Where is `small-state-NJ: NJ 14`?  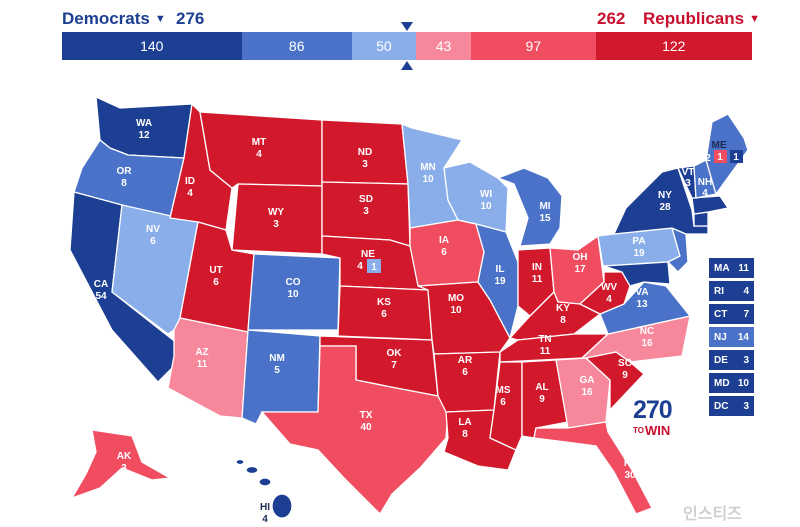 small-state-NJ: NJ 14 is located at coordinates (731, 337).